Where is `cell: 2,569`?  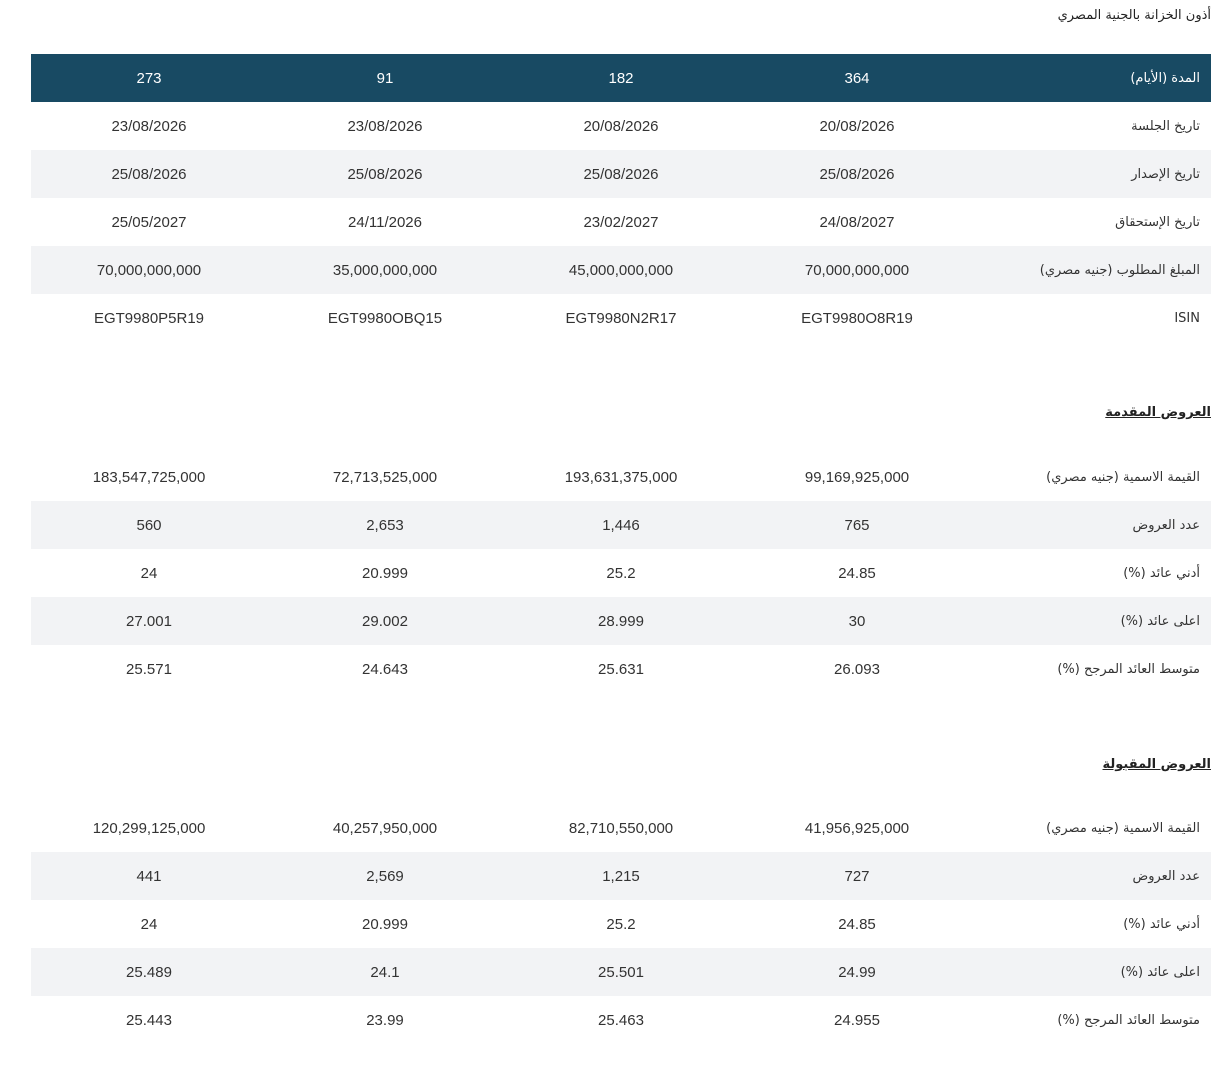 cell: 2,569 is located at coordinates (385, 876).